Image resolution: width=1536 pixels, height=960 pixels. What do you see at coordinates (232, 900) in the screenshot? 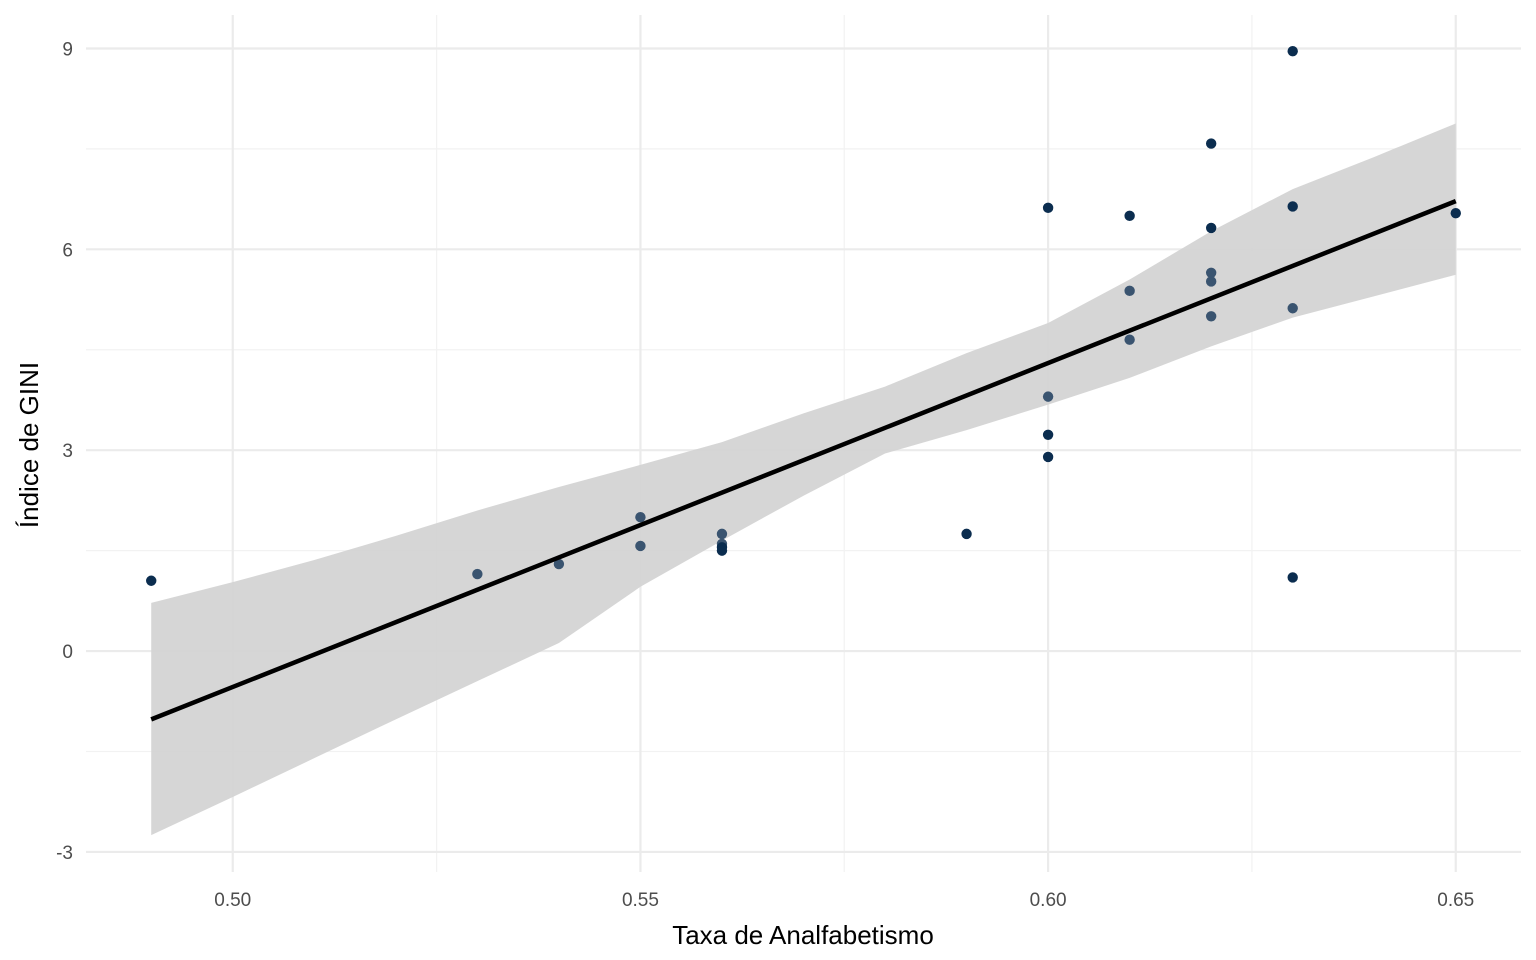
I see `x-tick-label: 0.50` at bounding box center [232, 900].